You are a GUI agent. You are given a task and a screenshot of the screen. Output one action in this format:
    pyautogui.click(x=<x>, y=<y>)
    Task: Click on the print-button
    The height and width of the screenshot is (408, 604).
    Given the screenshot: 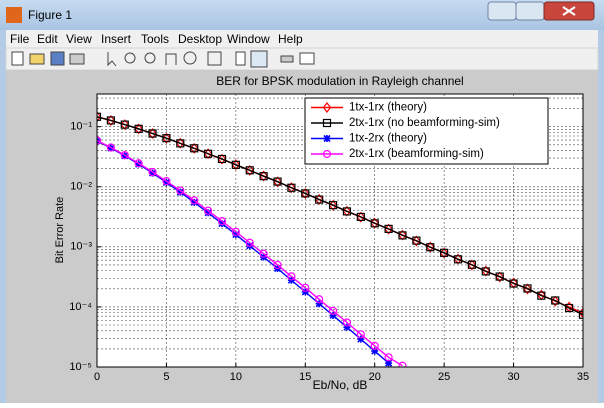 What is the action you would take?
    pyautogui.click(x=77, y=59)
    